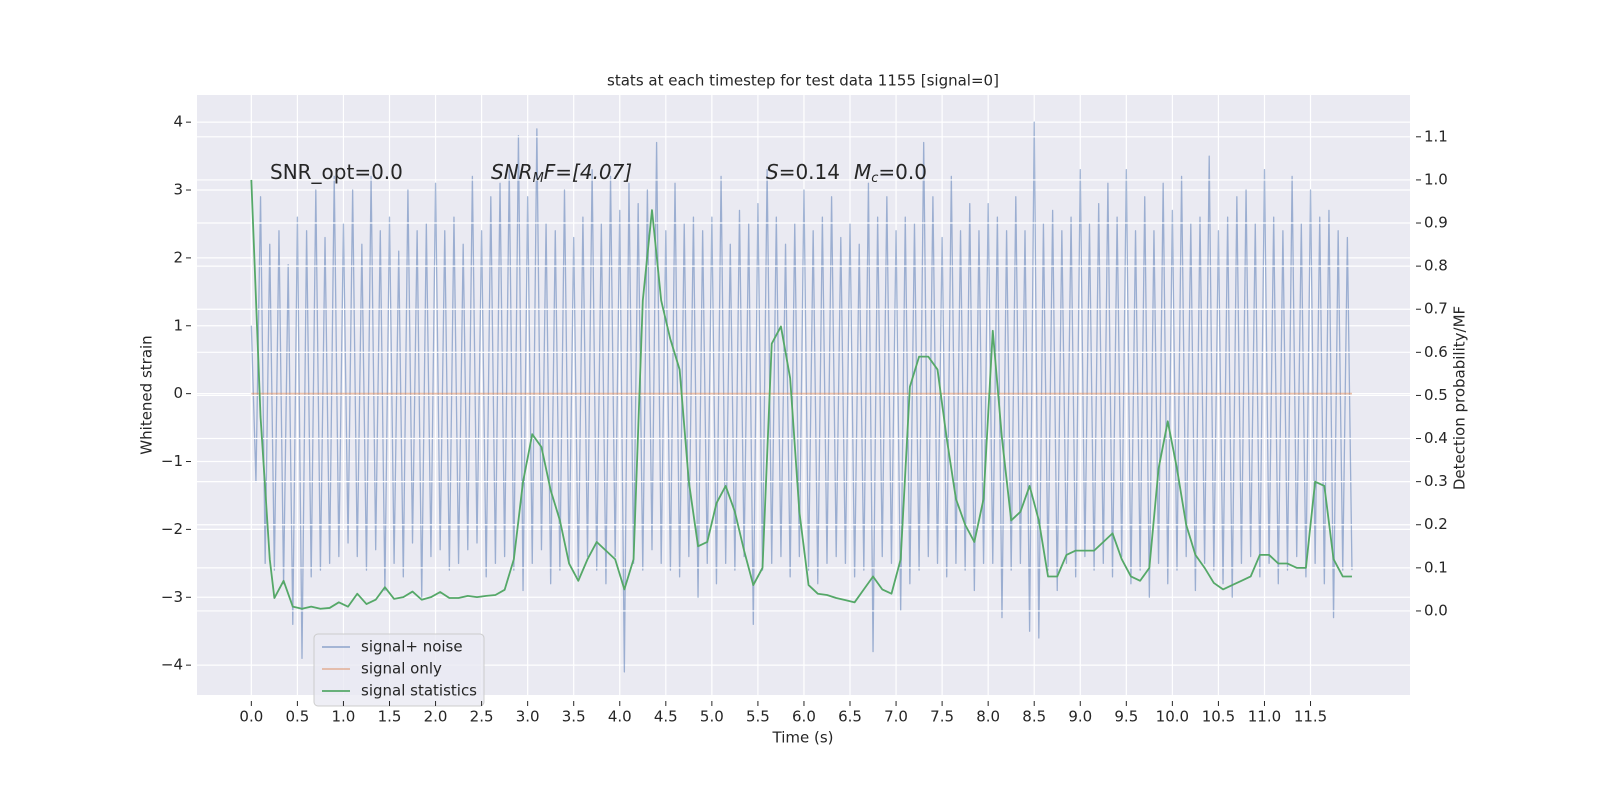 Image resolution: width=1600 pixels, height=804 pixels. Describe the element at coordinates (178, 257) in the screenshot. I see `y-tick-label: 2` at that location.